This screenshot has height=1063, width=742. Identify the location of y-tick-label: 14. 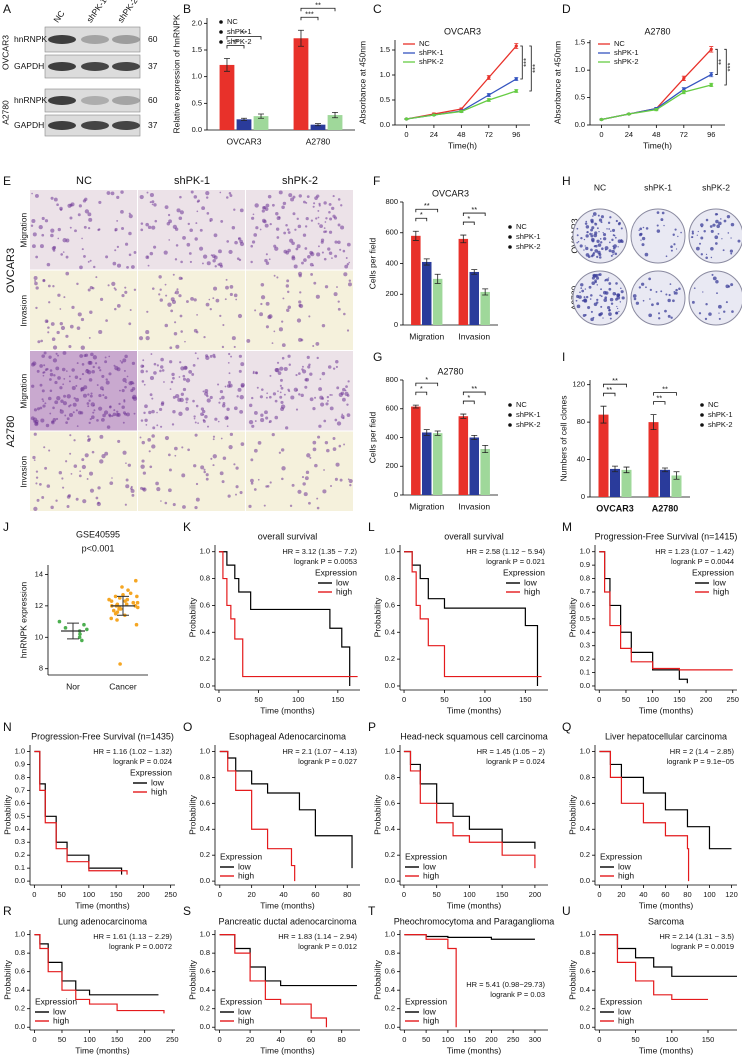
(39, 573).